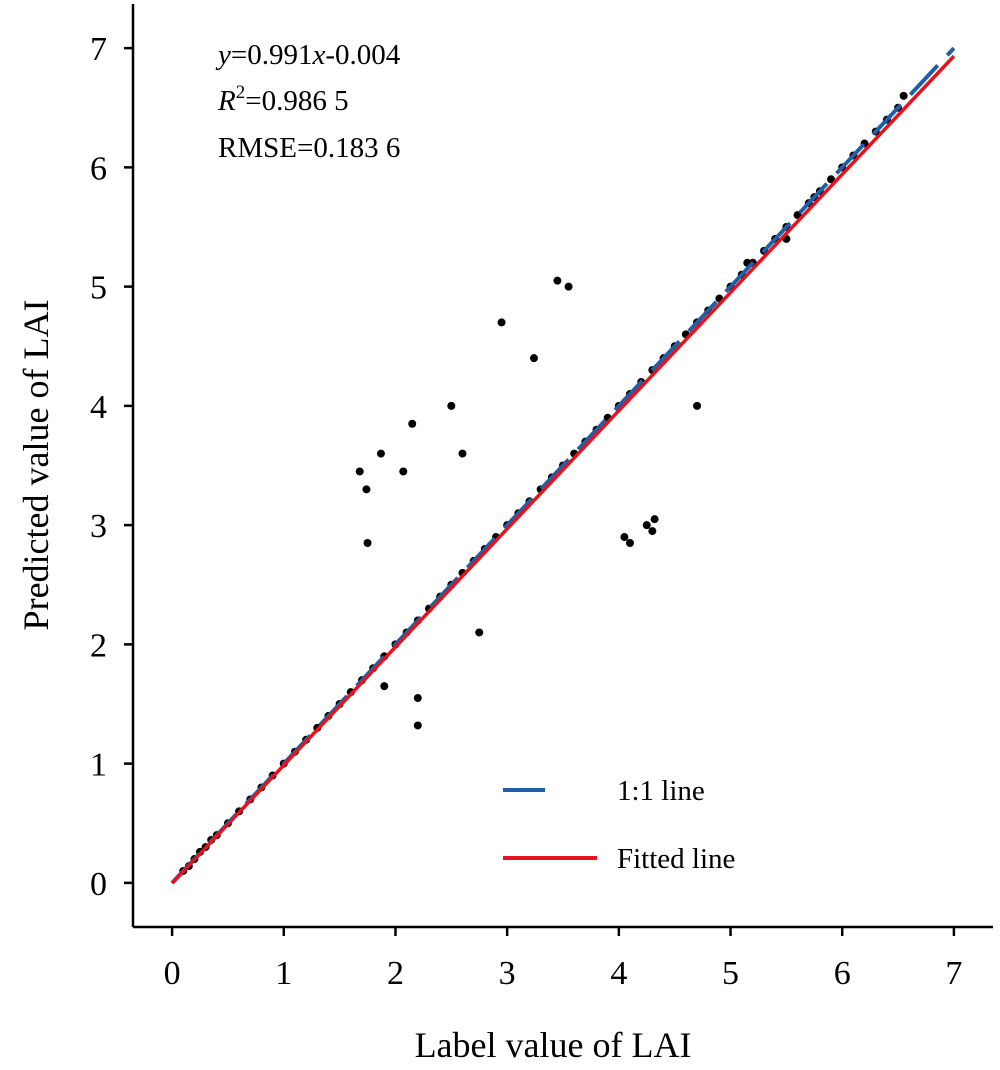 Image resolution: width=1000 pixels, height=1070 pixels. Describe the element at coordinates (283, 99) in the screenshot. I see `r-squared: R2=0.986 5` at that location.